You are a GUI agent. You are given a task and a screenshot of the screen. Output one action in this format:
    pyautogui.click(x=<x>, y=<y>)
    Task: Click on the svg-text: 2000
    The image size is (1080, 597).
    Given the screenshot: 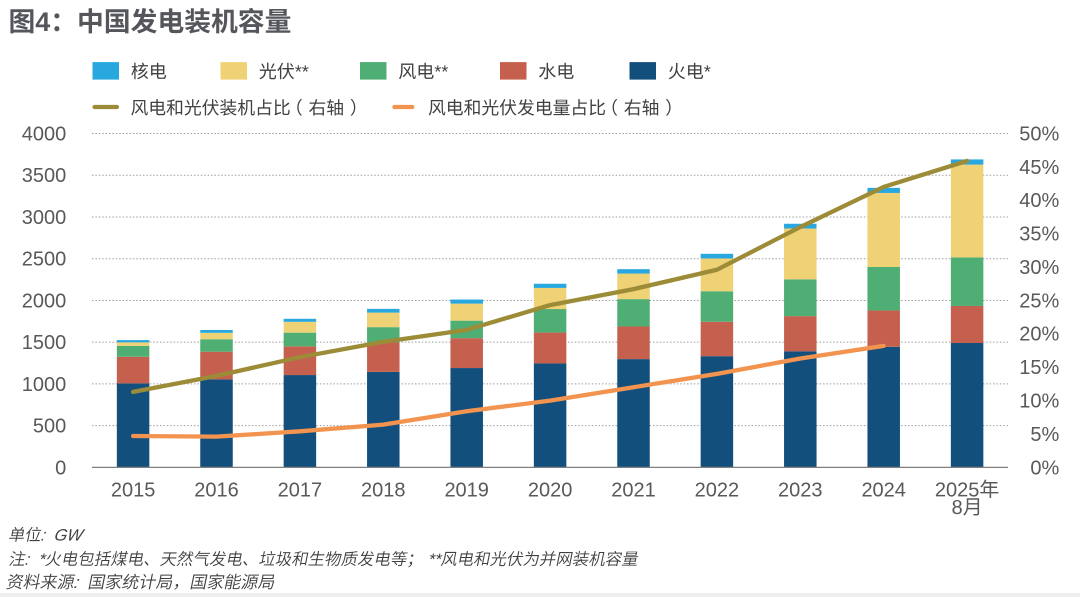 What is the action you would take?
    pyautogui.click(x=44, y=301)
    